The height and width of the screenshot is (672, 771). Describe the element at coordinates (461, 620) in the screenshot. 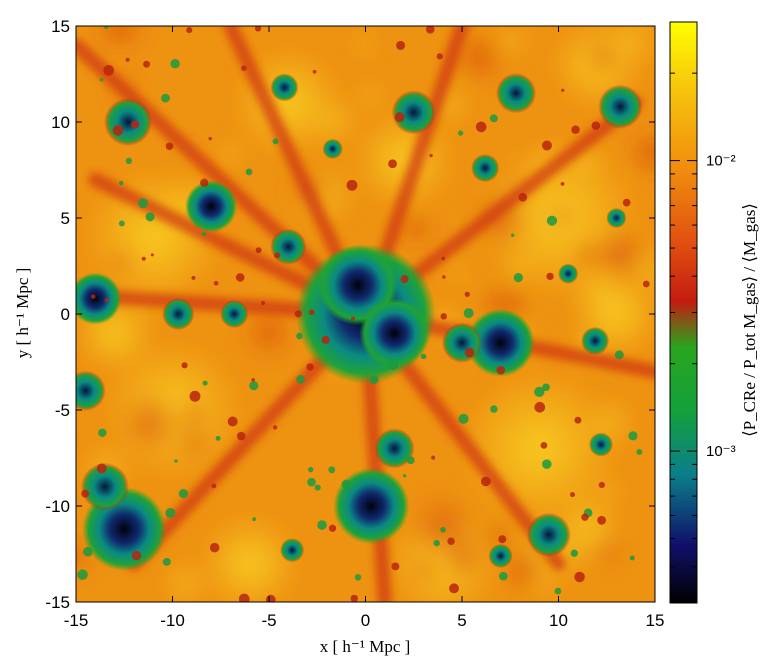

I see `x-tick-label: 5` at that location.